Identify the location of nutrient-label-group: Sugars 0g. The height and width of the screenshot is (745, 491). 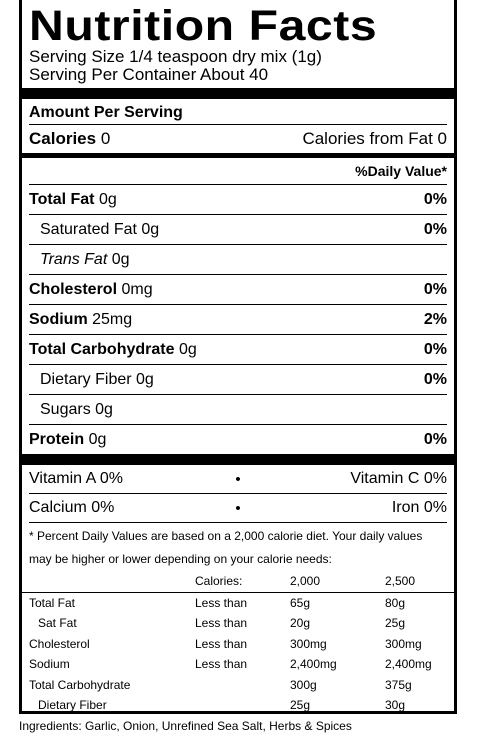
(76, 410).